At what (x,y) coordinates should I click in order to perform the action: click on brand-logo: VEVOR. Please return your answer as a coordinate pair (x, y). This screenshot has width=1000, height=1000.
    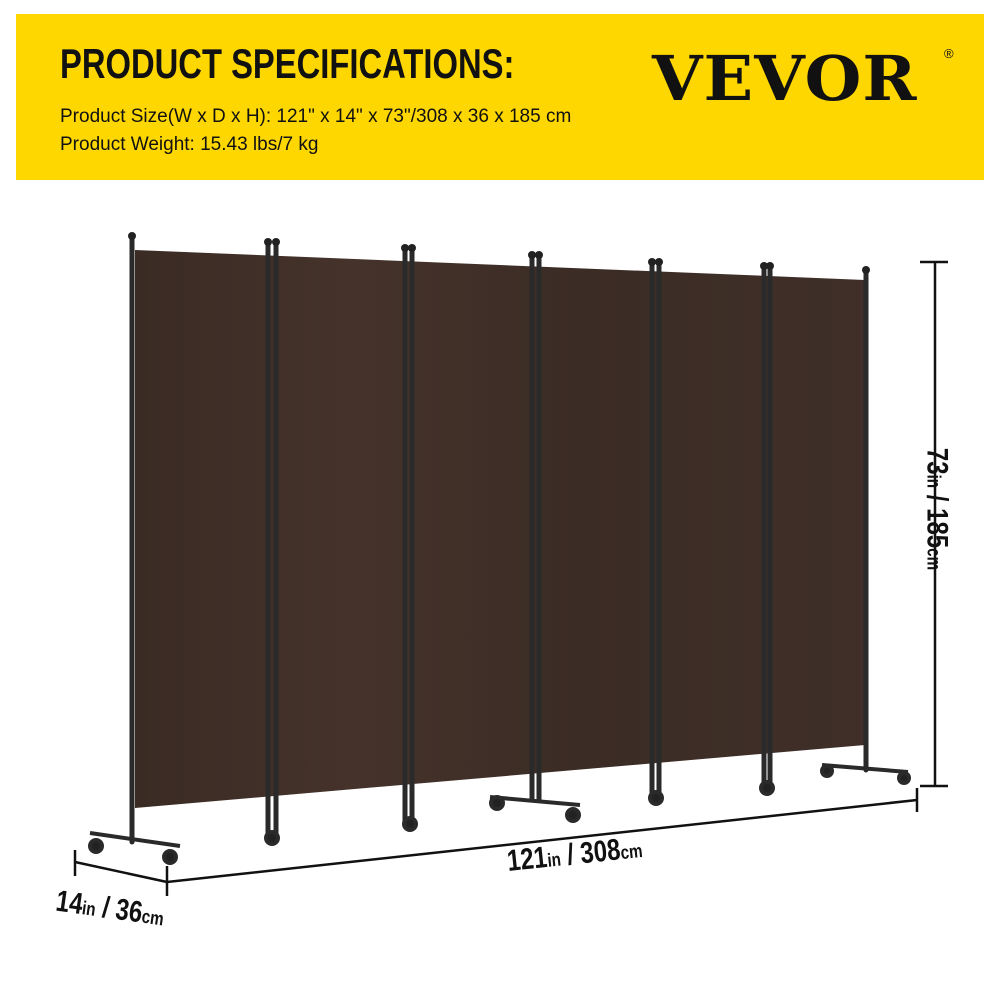
    Looking at the image, I should click on (785, 78).